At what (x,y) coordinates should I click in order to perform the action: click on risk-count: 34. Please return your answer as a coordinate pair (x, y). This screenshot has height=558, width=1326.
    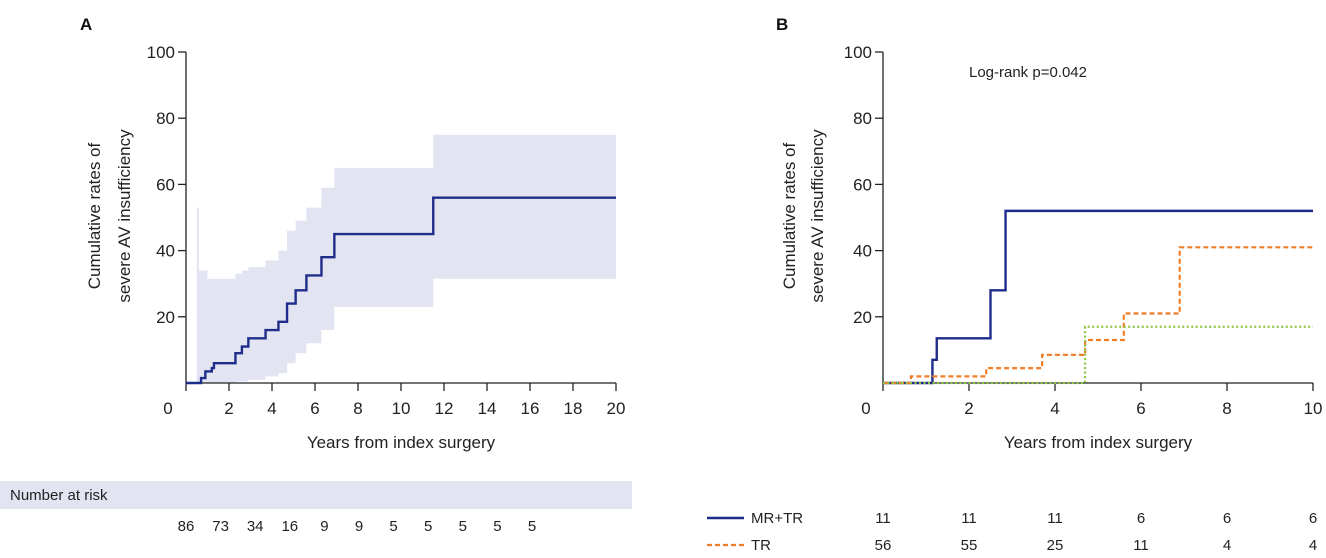
    Looking at the image, I should click on (255, 526).